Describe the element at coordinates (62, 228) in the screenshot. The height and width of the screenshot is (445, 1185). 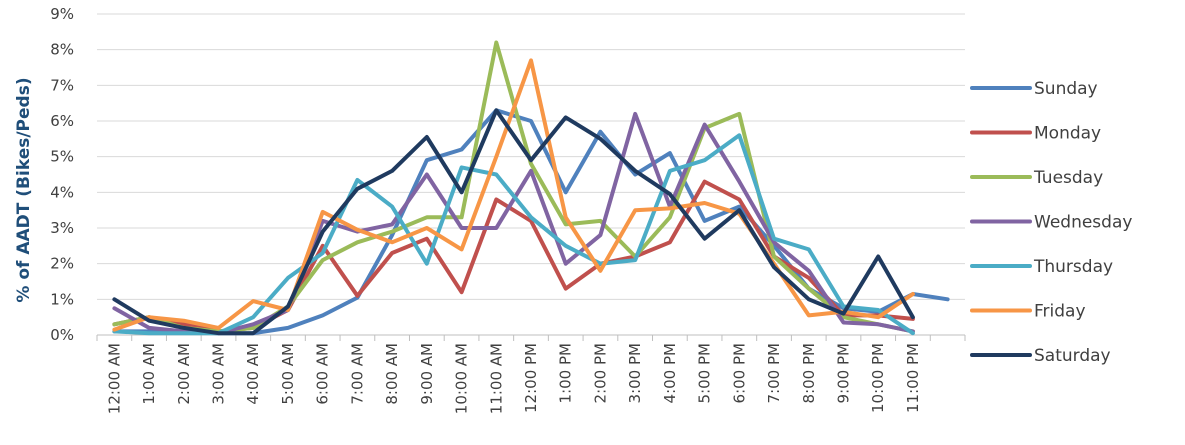
I see `y-tick-label: 3%` at that location.